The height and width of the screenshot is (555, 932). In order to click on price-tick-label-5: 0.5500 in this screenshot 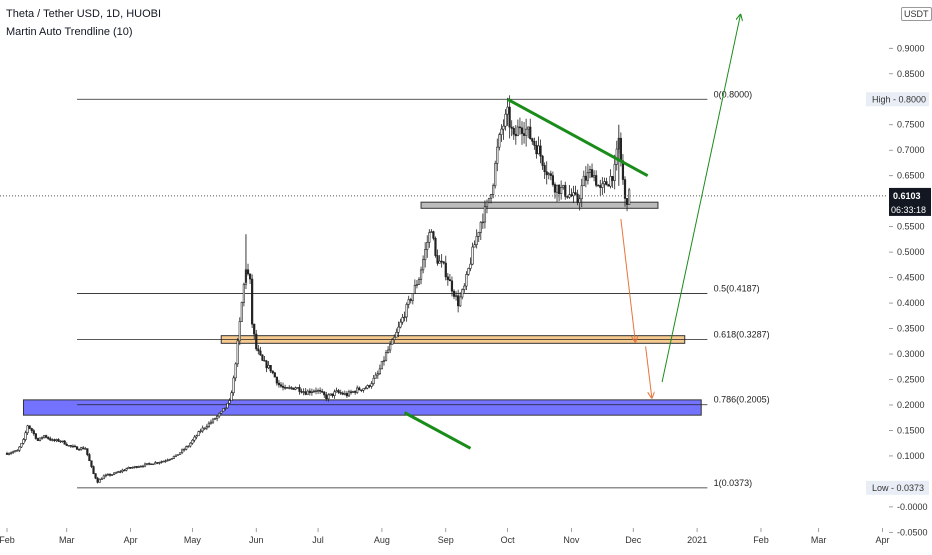, I will do `click(911, 227)`.